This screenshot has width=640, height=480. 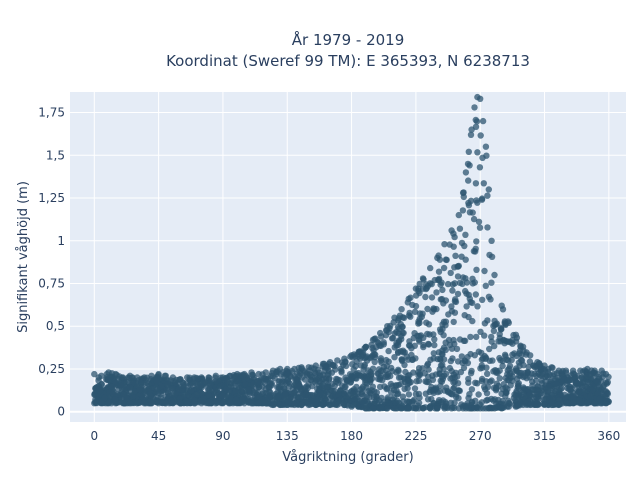 What do you see at coordinates (348, 39) in the screenshot?
I see `chart-title-line1: År 1979 - 2019` at bounding box center [348, 39].